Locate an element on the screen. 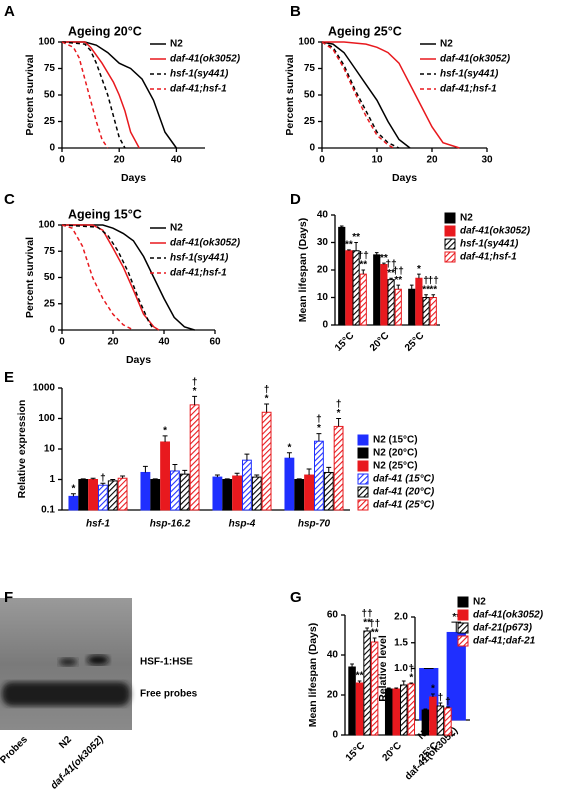 The width and height of the screenshot is (562, 800). y-tick-label: 1000 is located at coordinates (44, 388).